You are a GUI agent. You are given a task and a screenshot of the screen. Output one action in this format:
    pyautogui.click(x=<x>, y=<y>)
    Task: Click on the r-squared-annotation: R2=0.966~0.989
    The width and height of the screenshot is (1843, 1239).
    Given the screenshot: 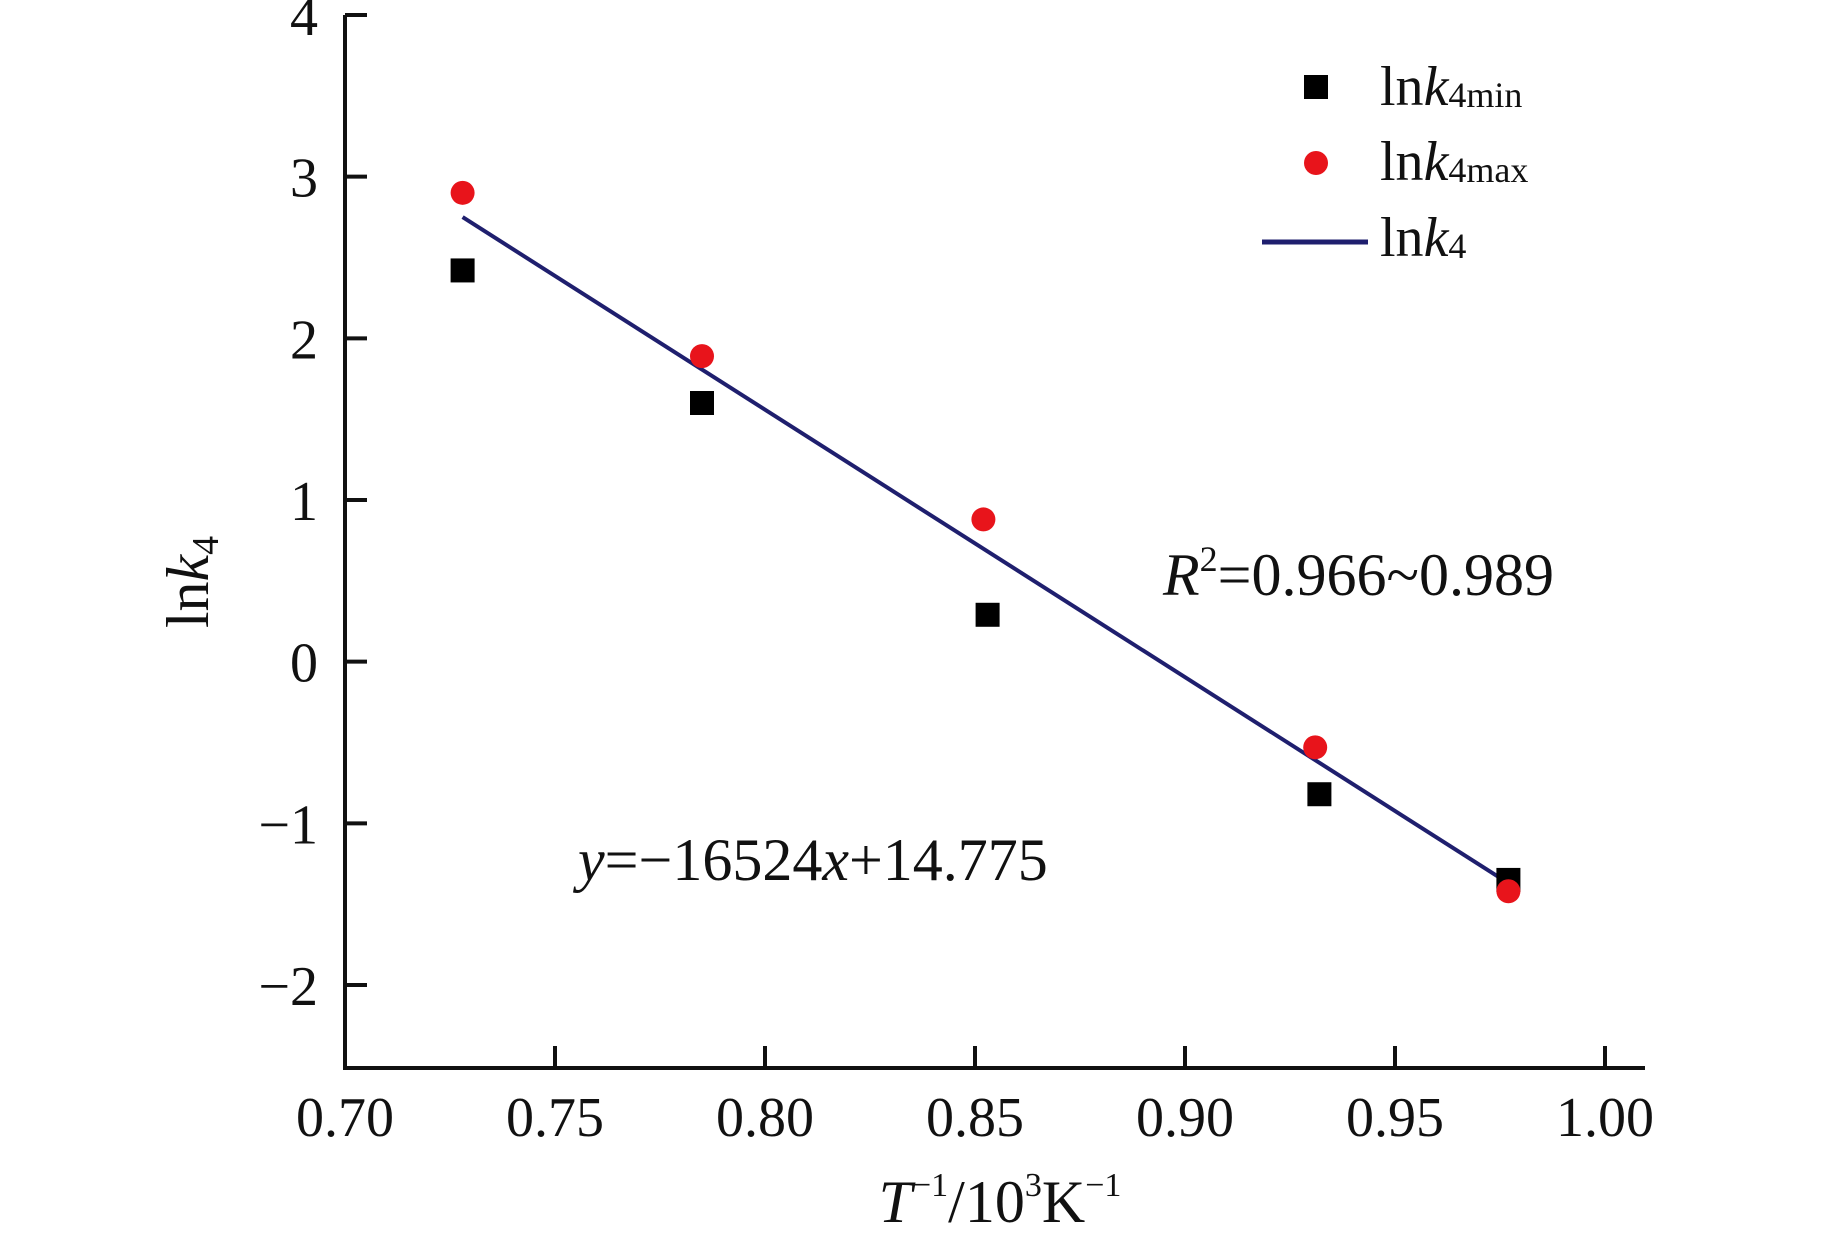 What is the action you would take?
    pyautogui.click(x=1358, y=573)
    